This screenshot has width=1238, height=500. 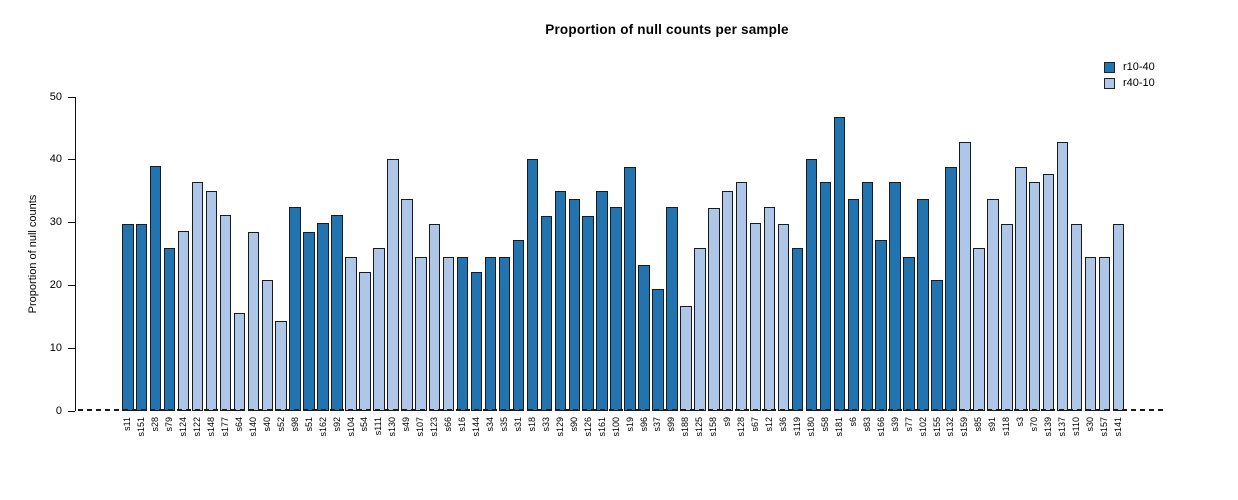 What do you see at coordinates (937, 345) in the screenshot?
I see `bar-s155` at bounding box center [937, 345].